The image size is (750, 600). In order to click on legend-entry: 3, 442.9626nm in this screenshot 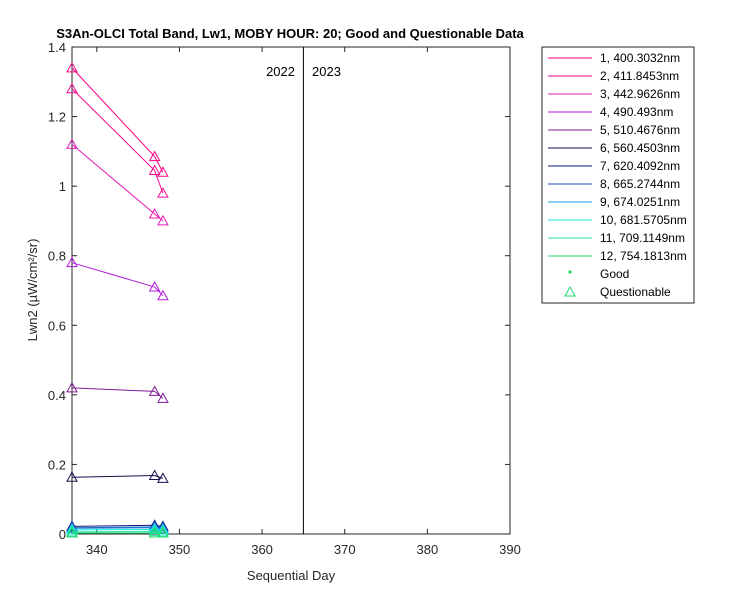, I will do `click(640, 94)`.